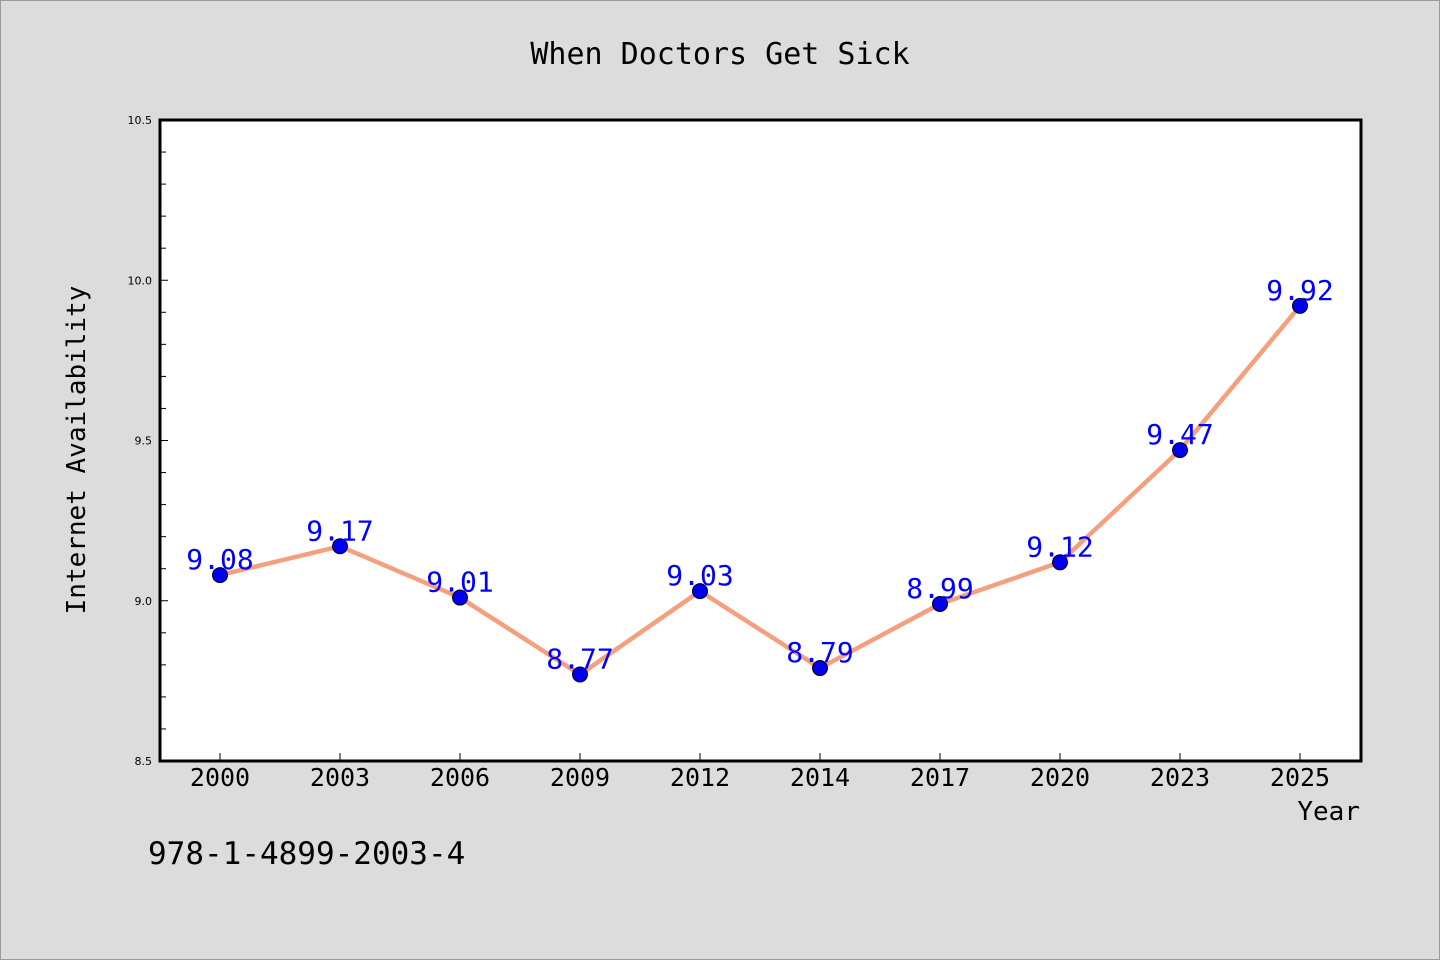 Image resolution: width=1440 pixels, height=960 pixels. What do you see at coordinates (140, 280) in the screenshot?
I see `y-tick-label: 10.0` at bounding box center [140, 280].